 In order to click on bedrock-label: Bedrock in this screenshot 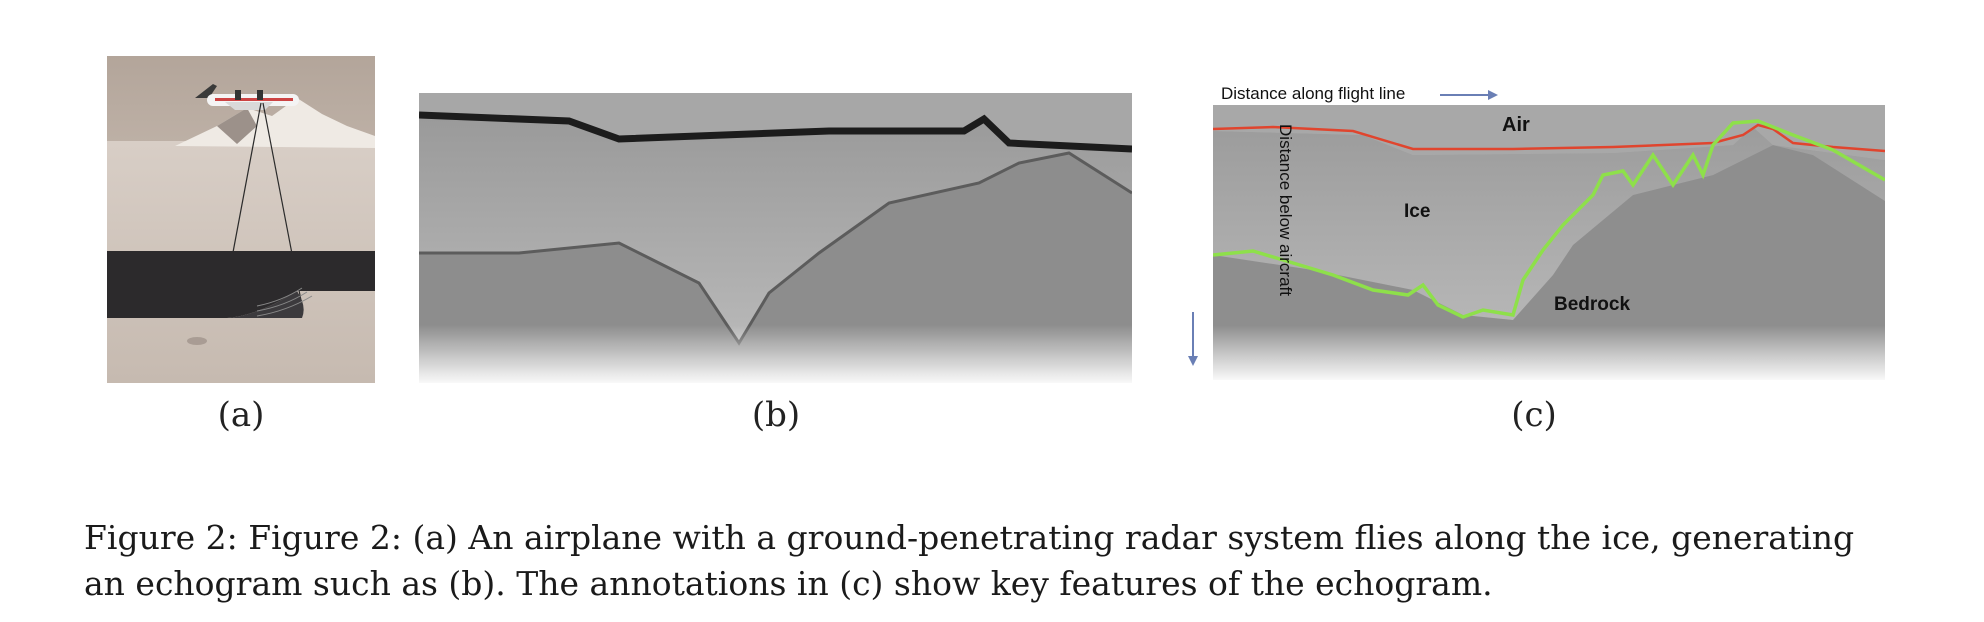, I will do `click(1592, 304)`.